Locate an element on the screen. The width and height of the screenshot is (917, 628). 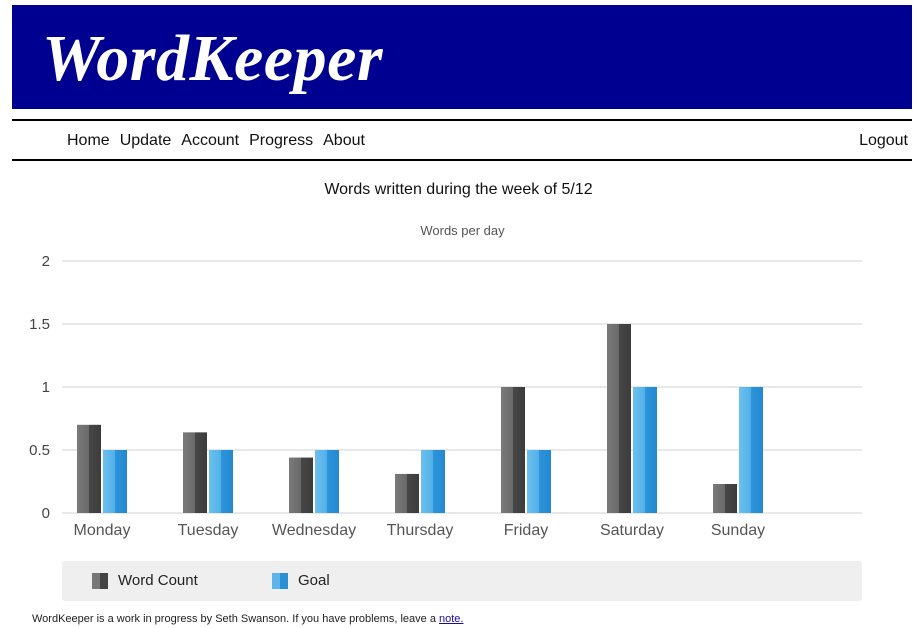
x-tick-label: Sunday is located at coordinates (738, 530).